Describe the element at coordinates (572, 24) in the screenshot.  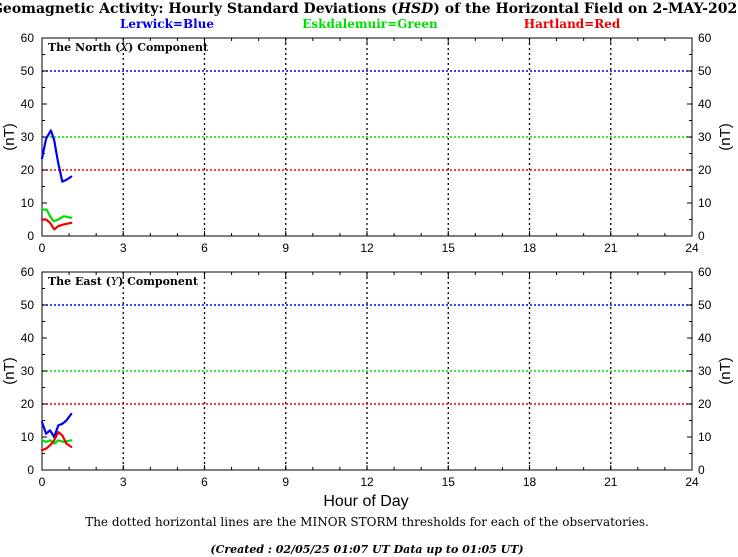
I see `legend-hartland: Hartland=Red` at that location.